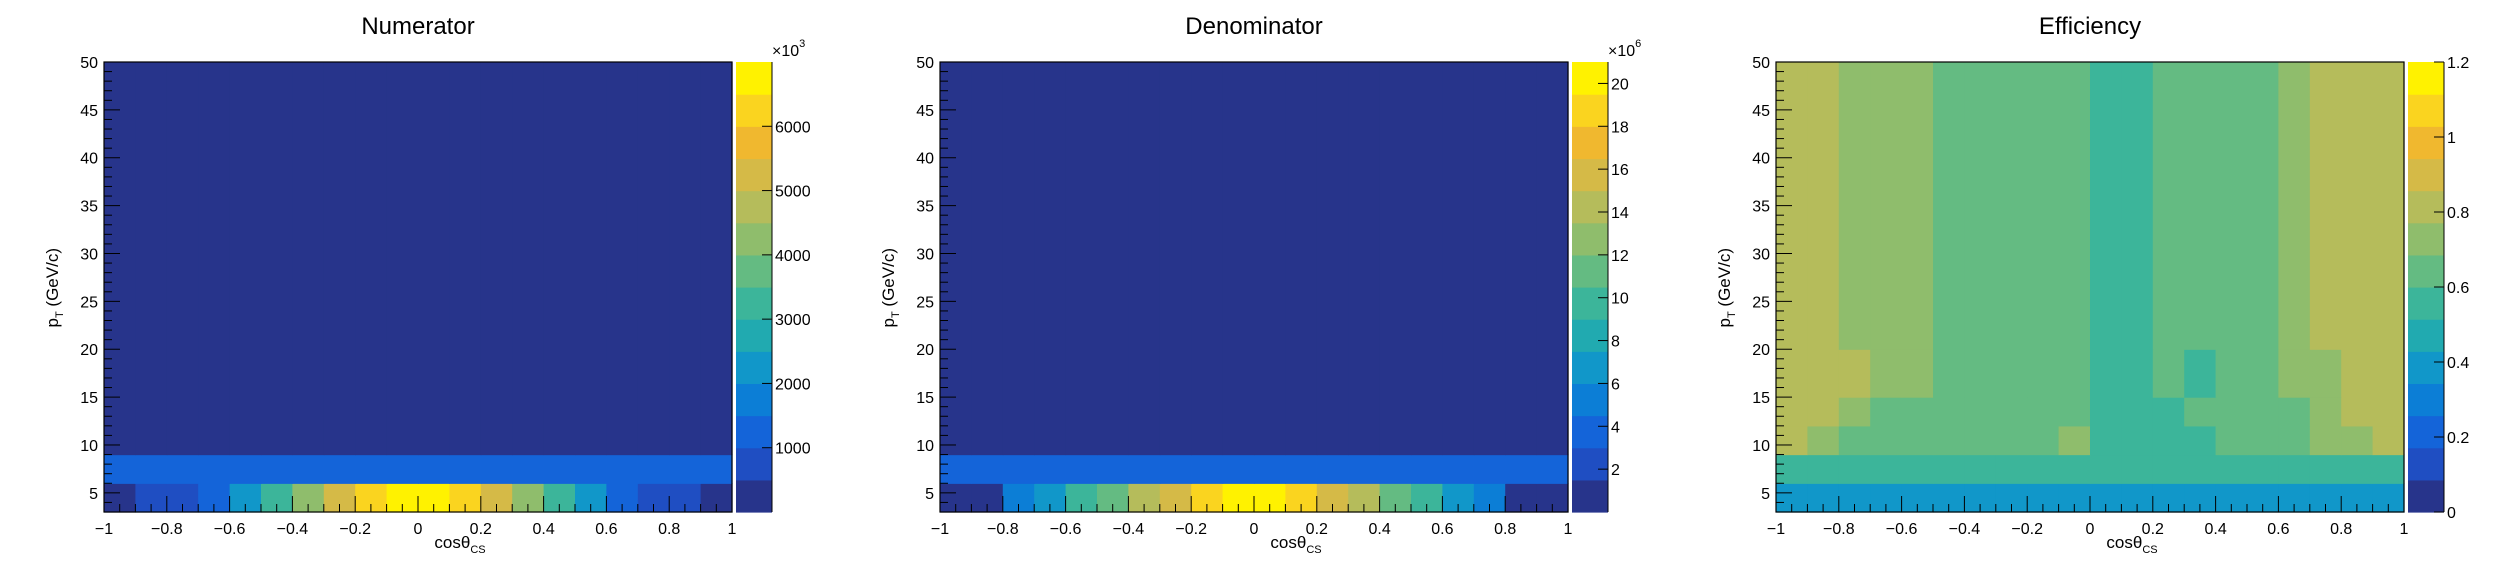 The height and width of the screenshot is (572, 2496). What do you see at coordinates (793, 256) in the screenshot?
I see `colorbar-tick-label: 4000` at bounding box center [793, 256].